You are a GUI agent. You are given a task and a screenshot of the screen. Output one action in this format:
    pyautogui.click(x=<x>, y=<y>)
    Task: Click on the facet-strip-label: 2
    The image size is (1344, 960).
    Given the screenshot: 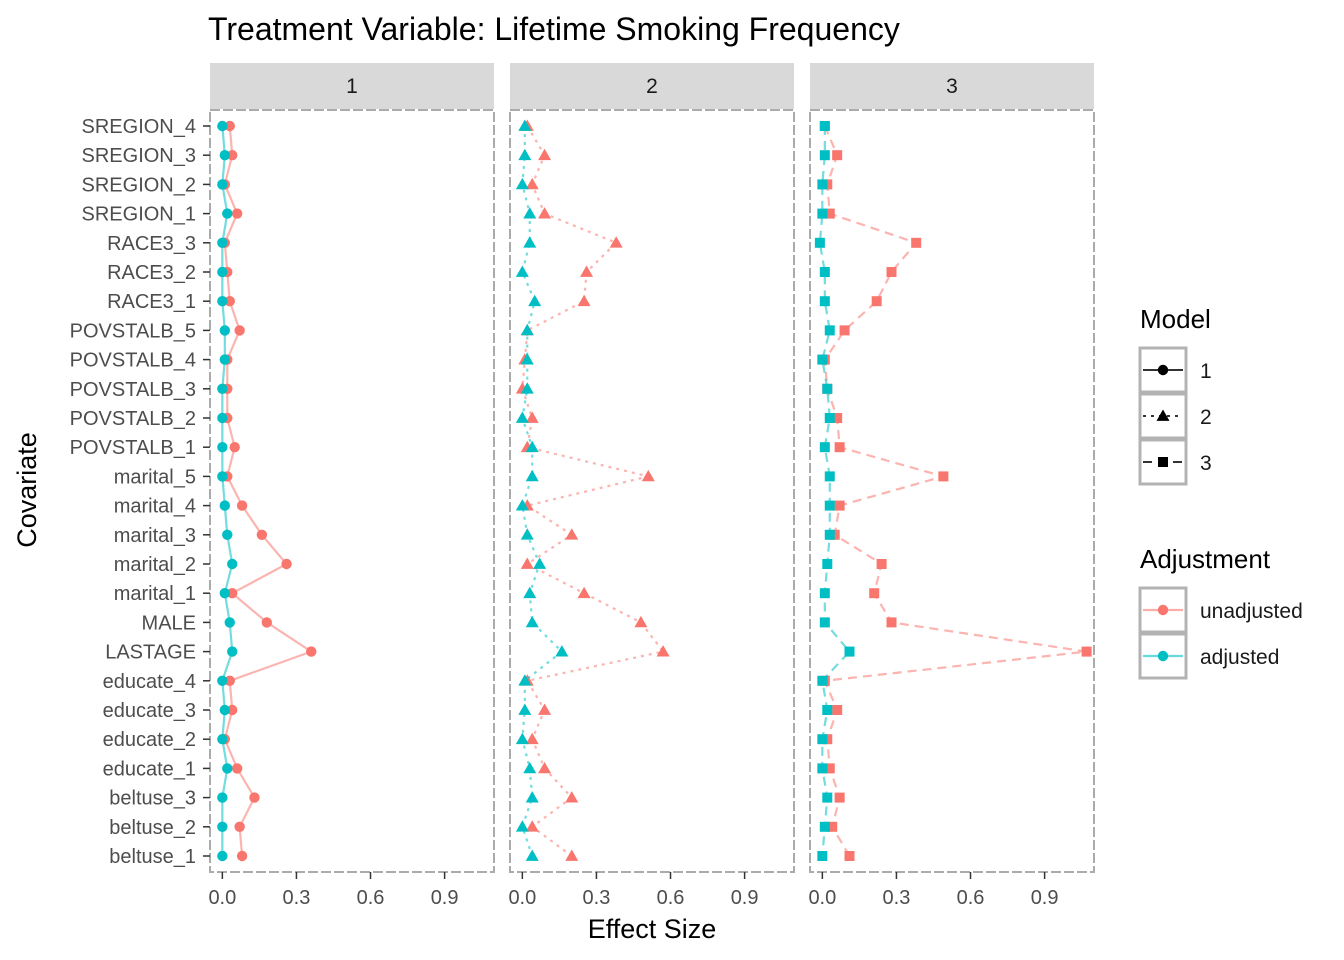 What is the action you would take?
    pyautogui.click(x=652, y=86)
    